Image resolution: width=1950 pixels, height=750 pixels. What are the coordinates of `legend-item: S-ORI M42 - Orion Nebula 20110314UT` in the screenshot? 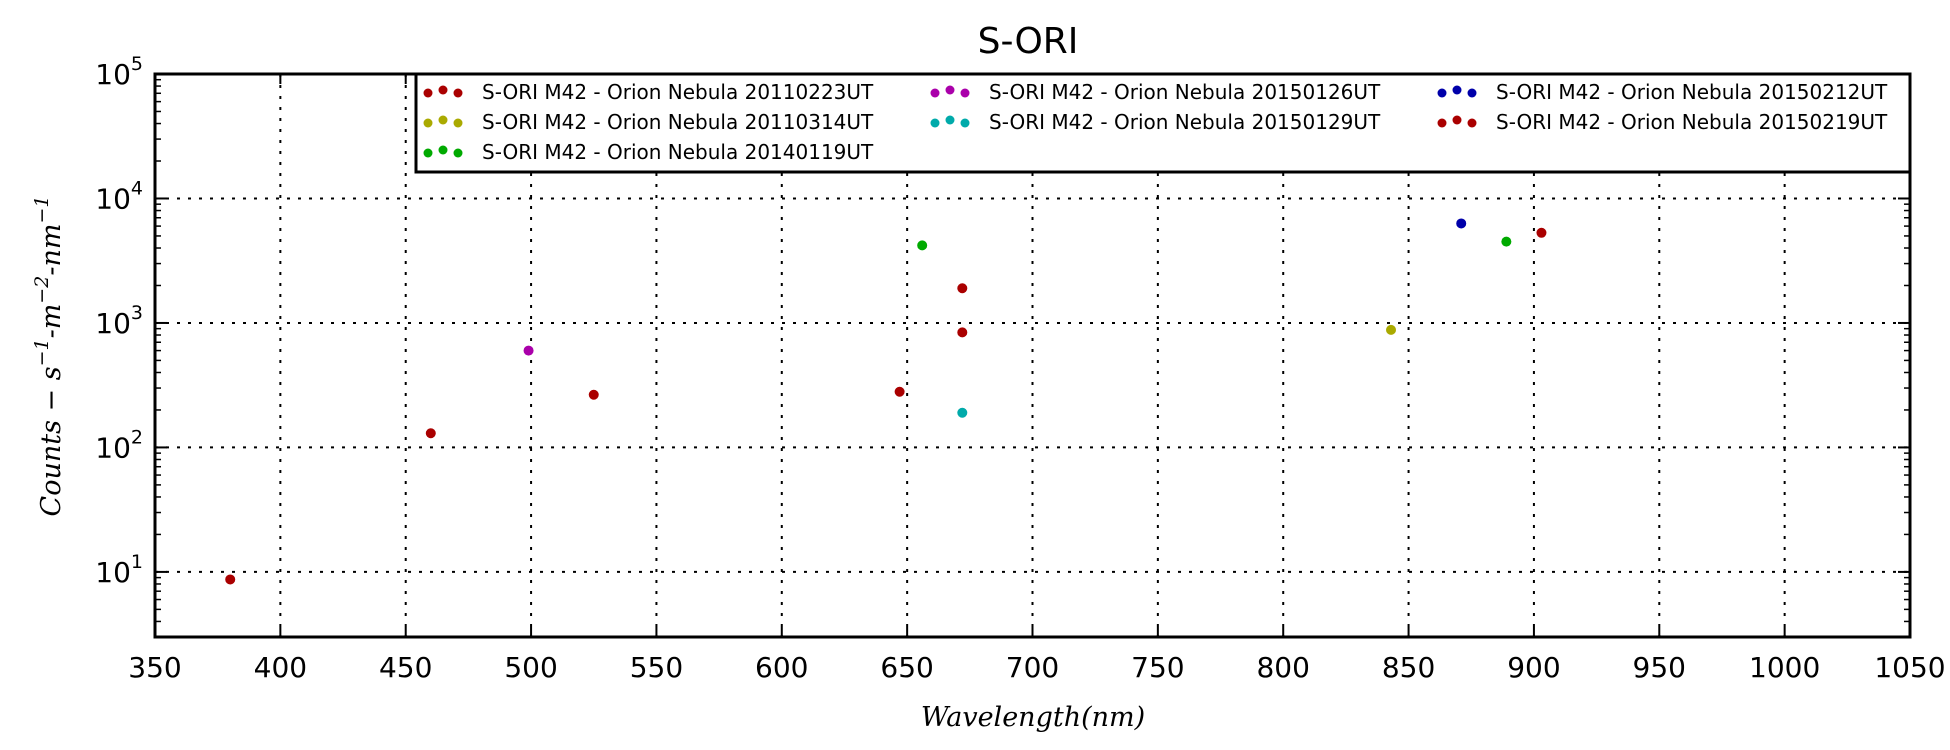 It's located at (648, 122).